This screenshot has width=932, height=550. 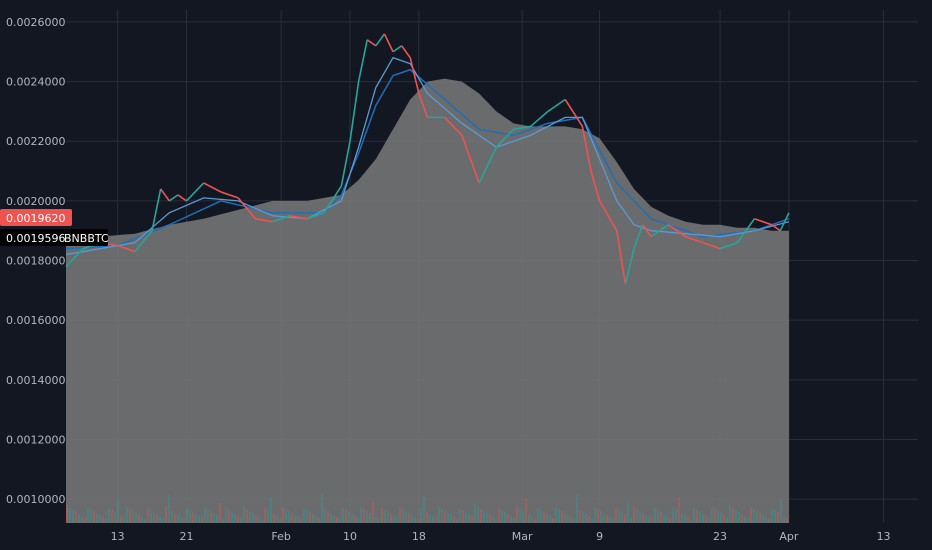 I want to click on x-tick-label: 23, so click(x=720, y=536).